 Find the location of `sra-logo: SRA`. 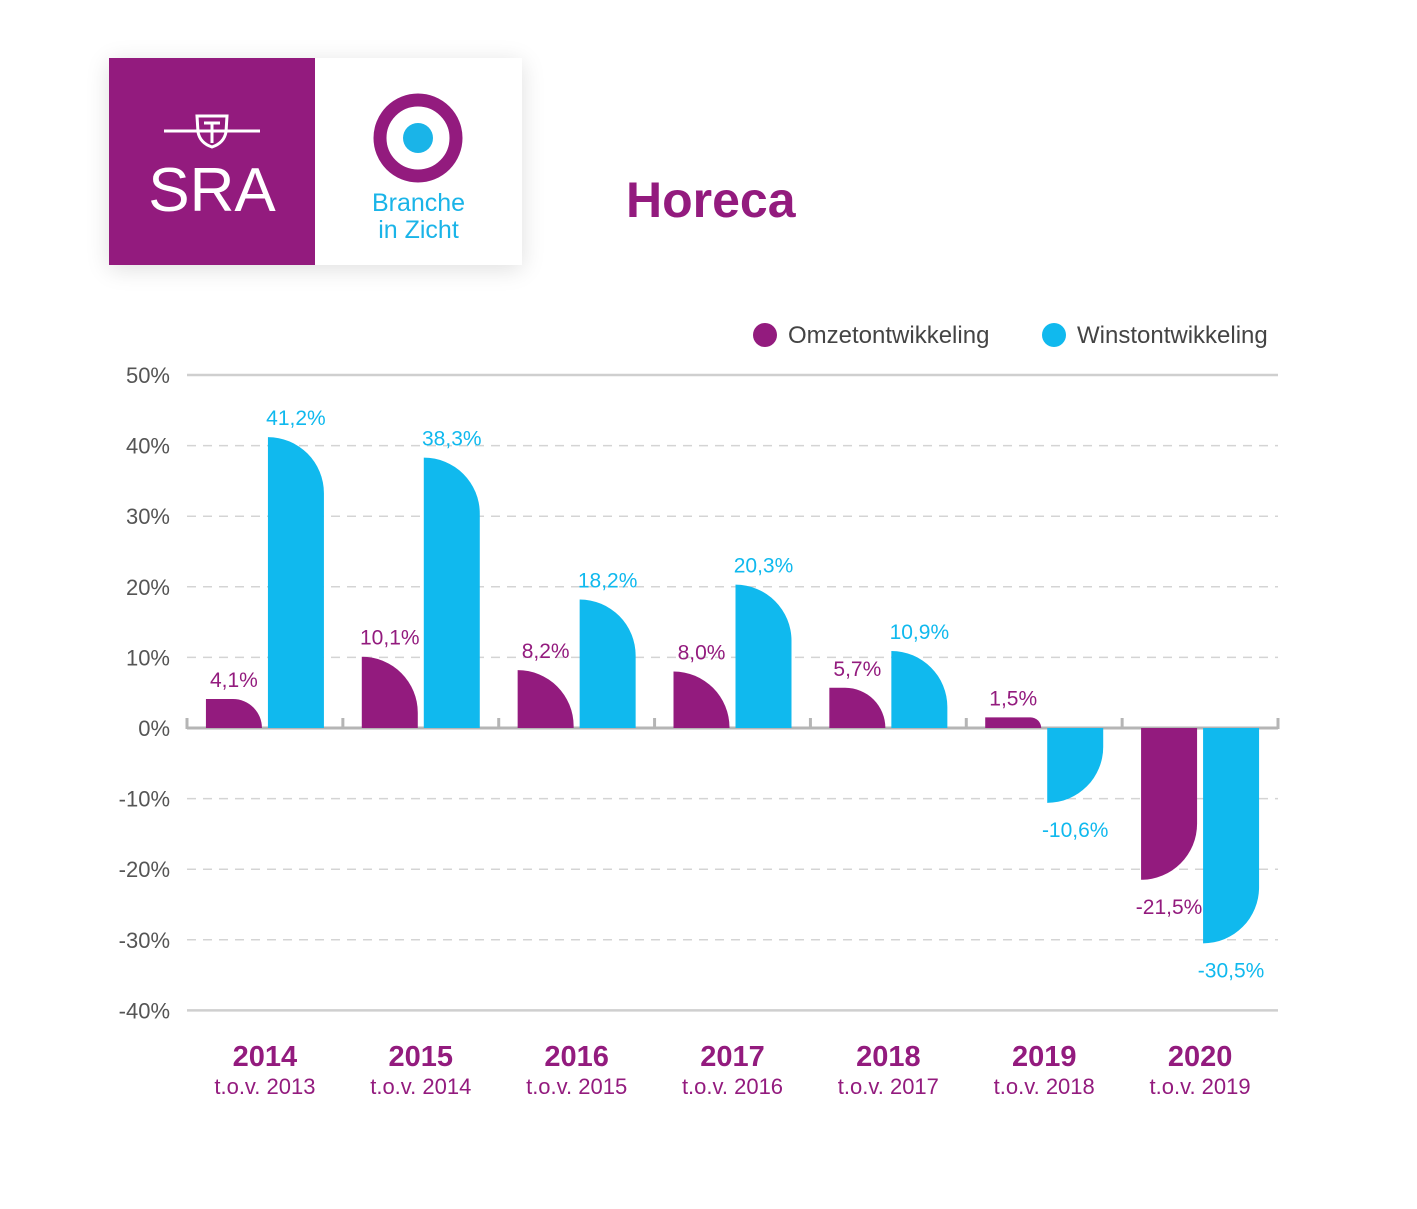

sra-logo: SRA is located at coordinates (212, 161).